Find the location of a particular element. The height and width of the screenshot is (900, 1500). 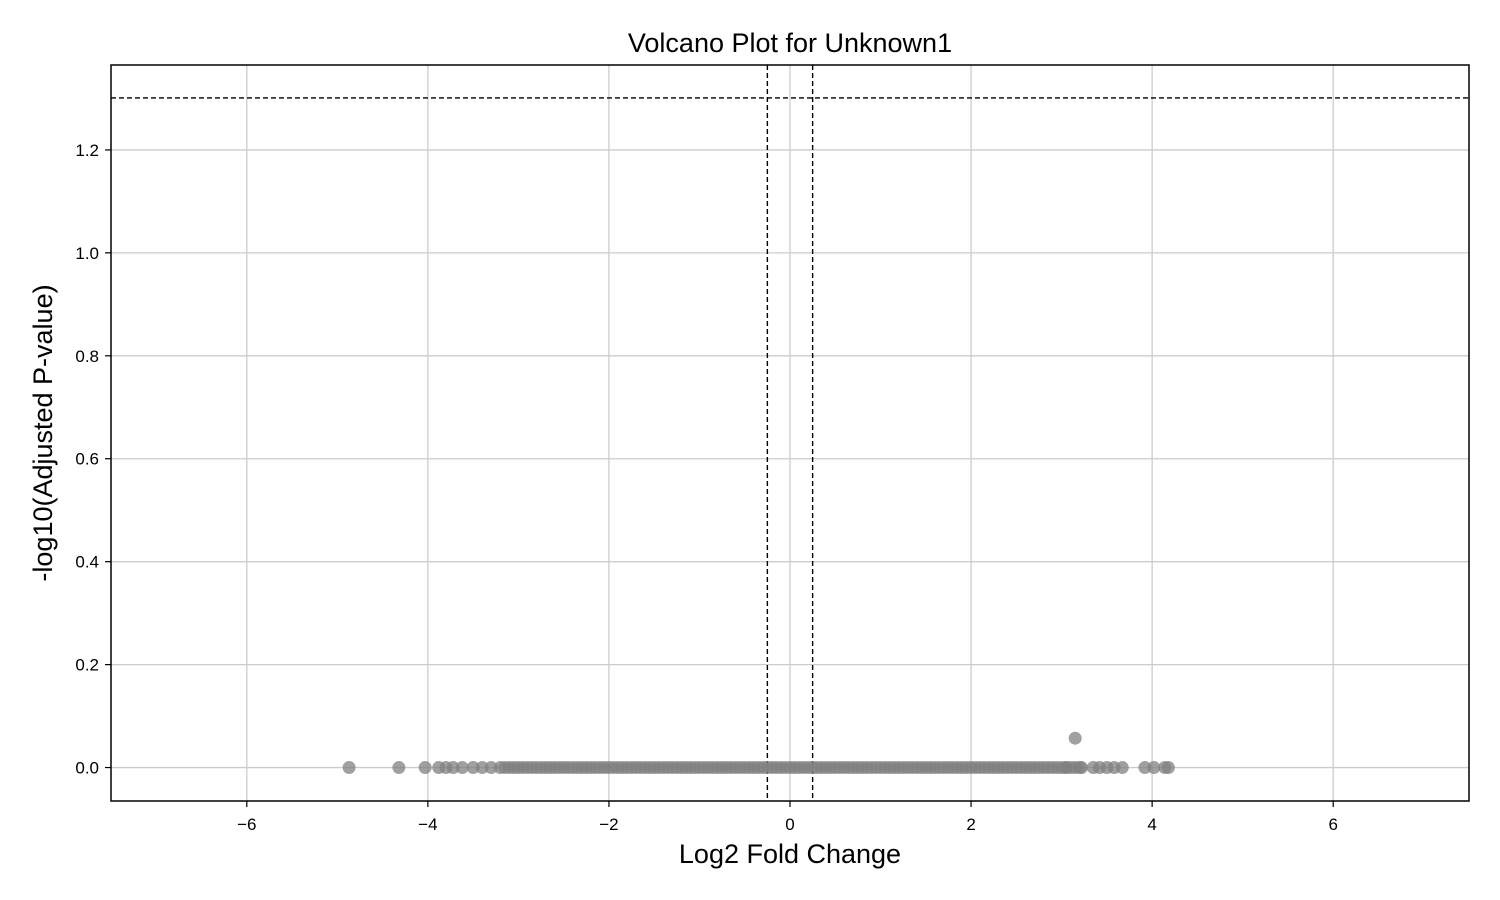

x-tick-label: 2 is located at coordinates (970, 824).